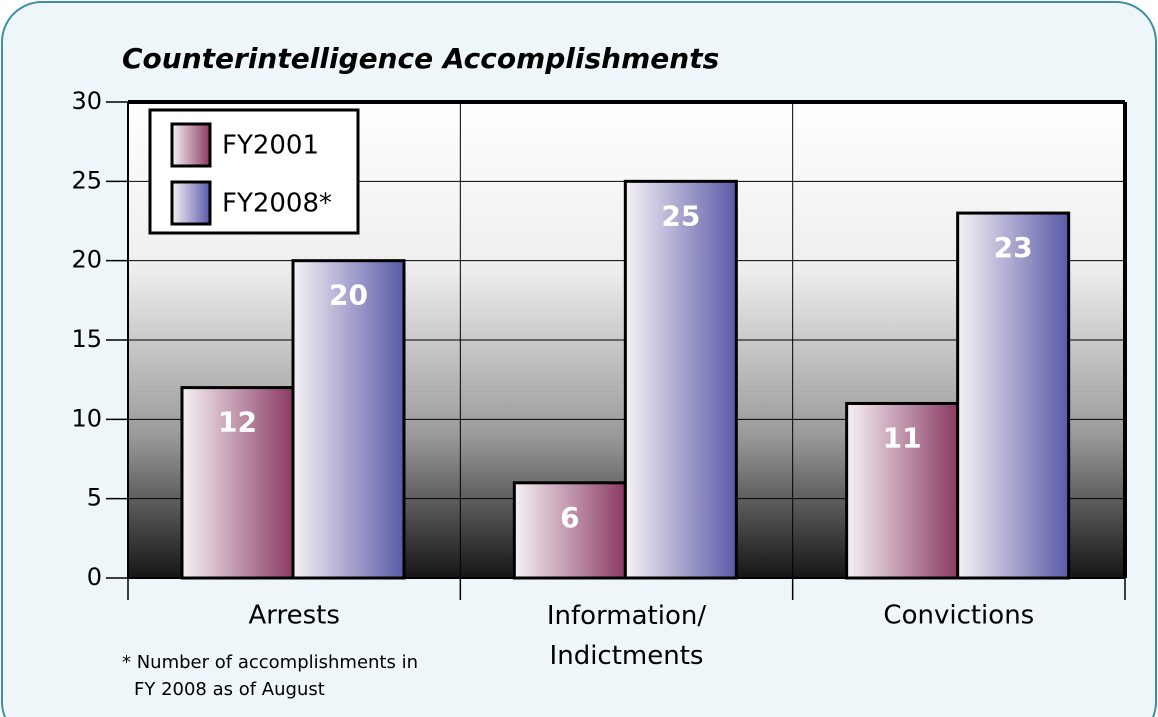 This screenshot has width=1158, height=717. What do you see at coordinates (902, 437) in the screenshot?
I see `value-label: 11` at bounding box center [902, 437].